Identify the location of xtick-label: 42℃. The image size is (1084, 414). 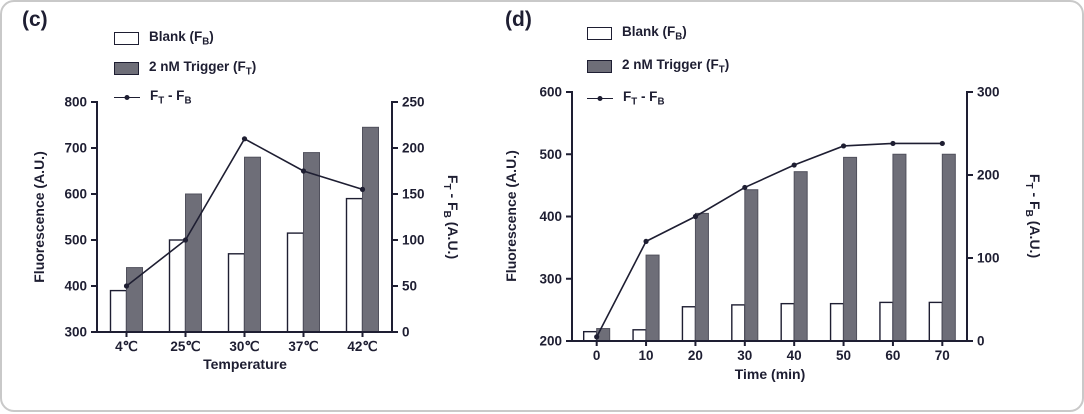
(362, 346).